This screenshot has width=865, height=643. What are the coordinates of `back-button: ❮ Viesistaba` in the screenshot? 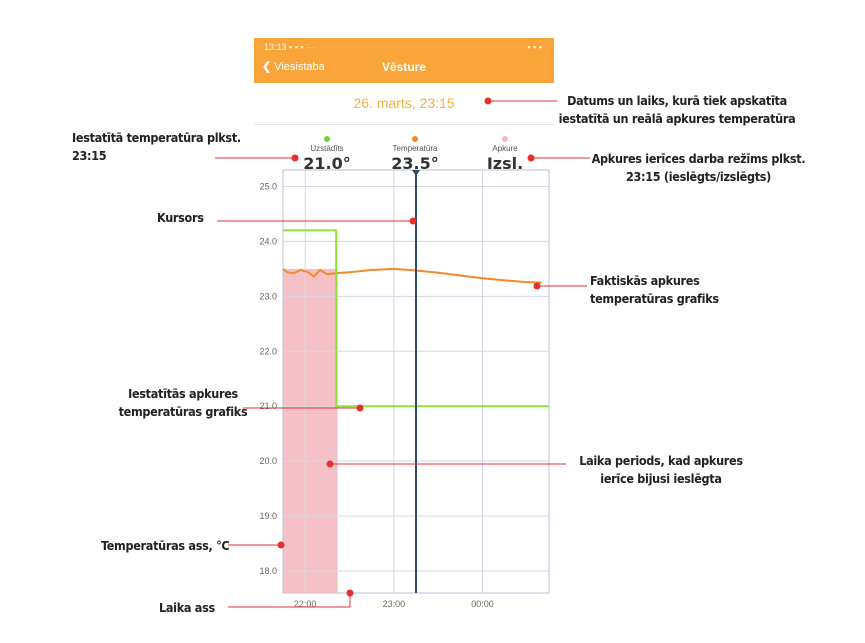 It's located at (293, 67).